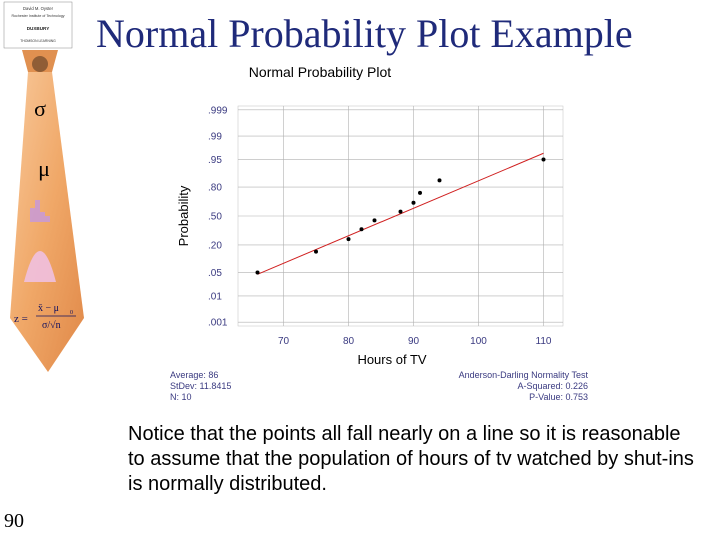 This screenshot has height=540, width=720. I want to click on x-tick-label: 70, so click(284, 341).